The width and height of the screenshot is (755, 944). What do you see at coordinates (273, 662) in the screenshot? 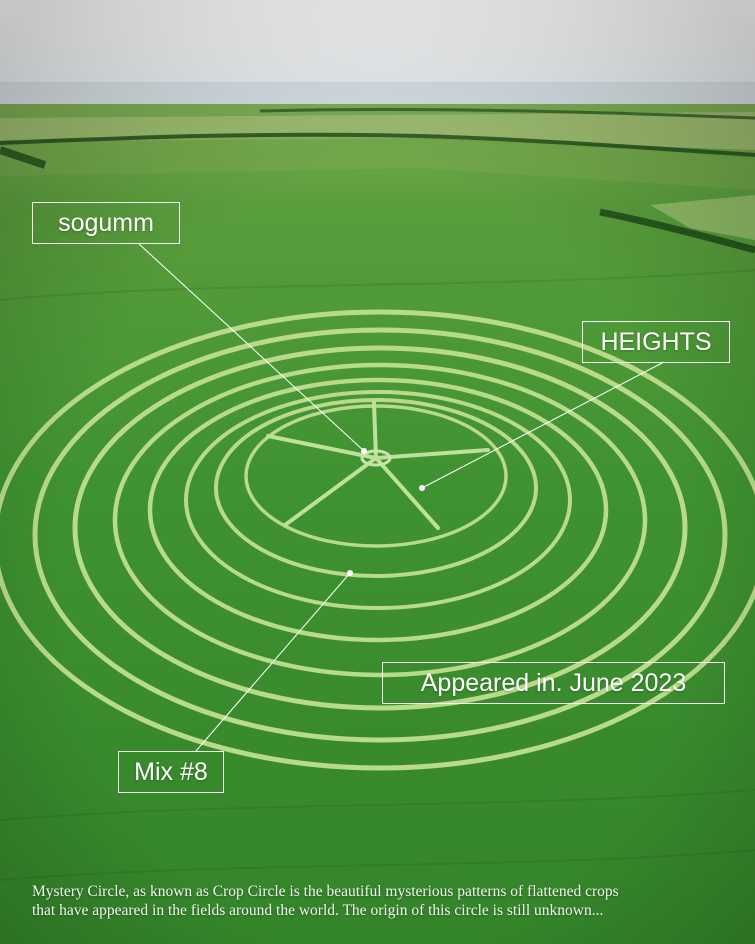
I see `leader-line-mix` at bounding box center [273, 662].